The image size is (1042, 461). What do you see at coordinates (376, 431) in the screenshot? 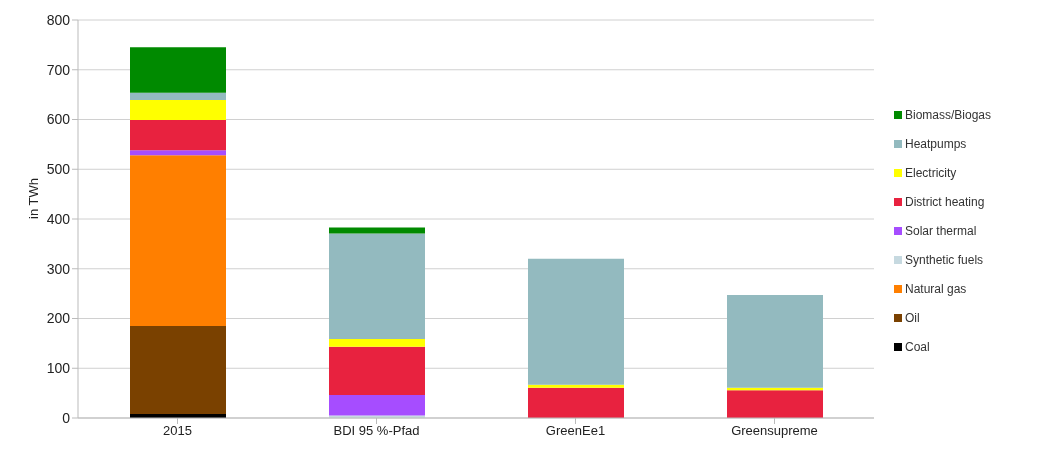
I see `x-tick-label: BDI 95 %-Pfad` at bounding box center [376, 431].